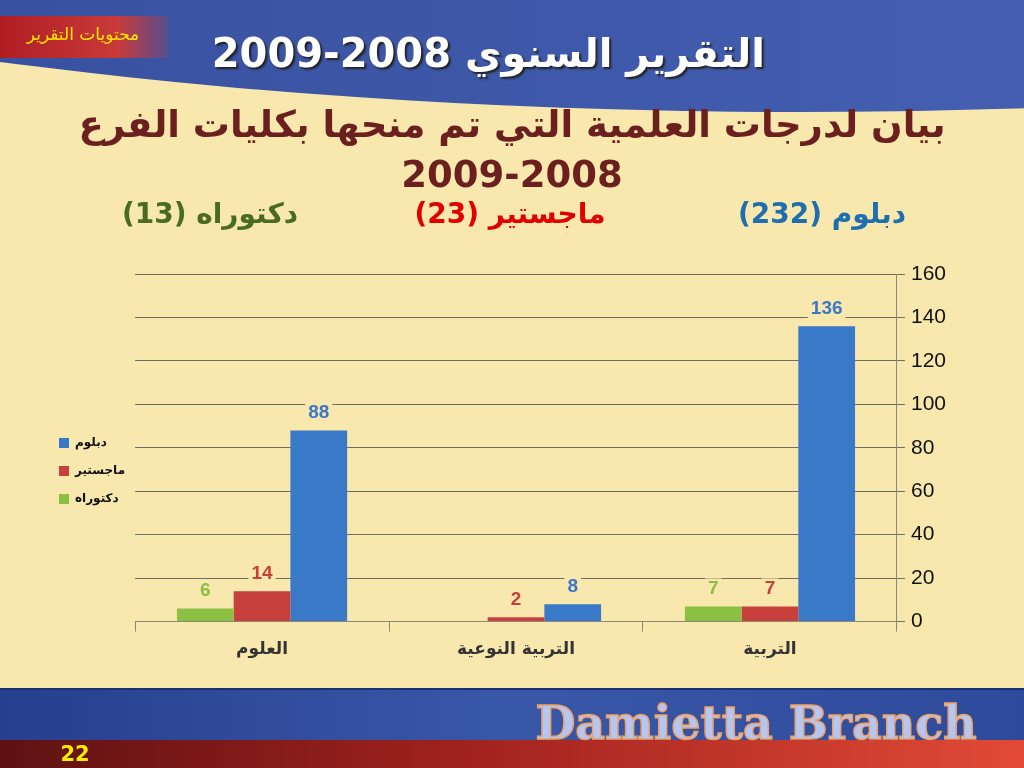 The height and width of the screenshot is (768, 1024). What do you see at coordinates (822, 213) in the screenshot?
I see `text: دبلوم (232)` at bounding box center [822, 213].